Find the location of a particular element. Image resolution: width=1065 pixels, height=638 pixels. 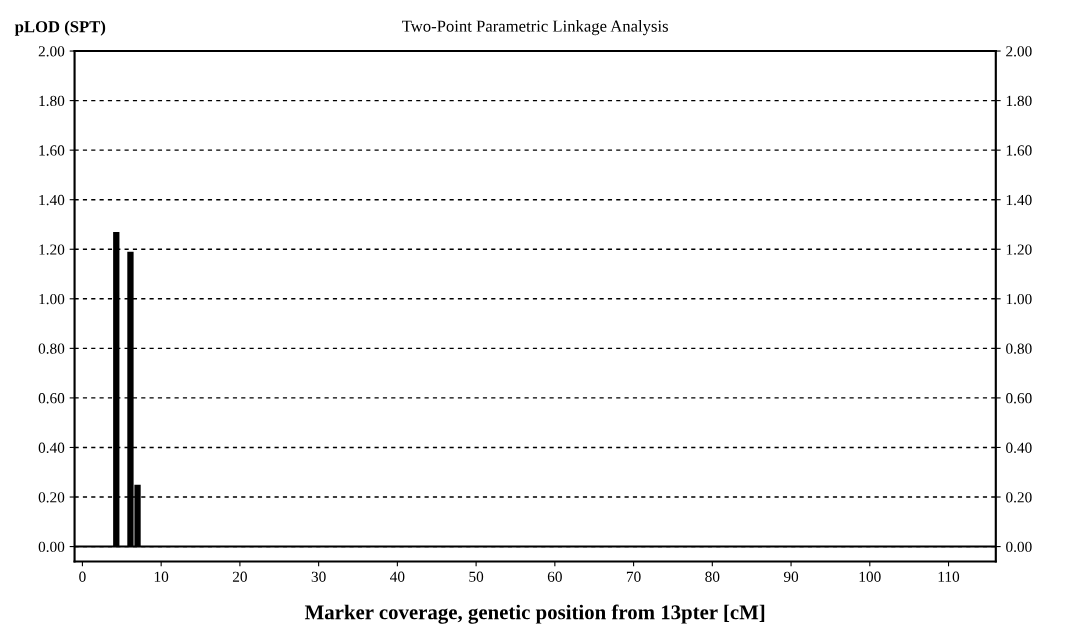

y2-tick-label: 1.00 is located at coordinates (1019, 299).